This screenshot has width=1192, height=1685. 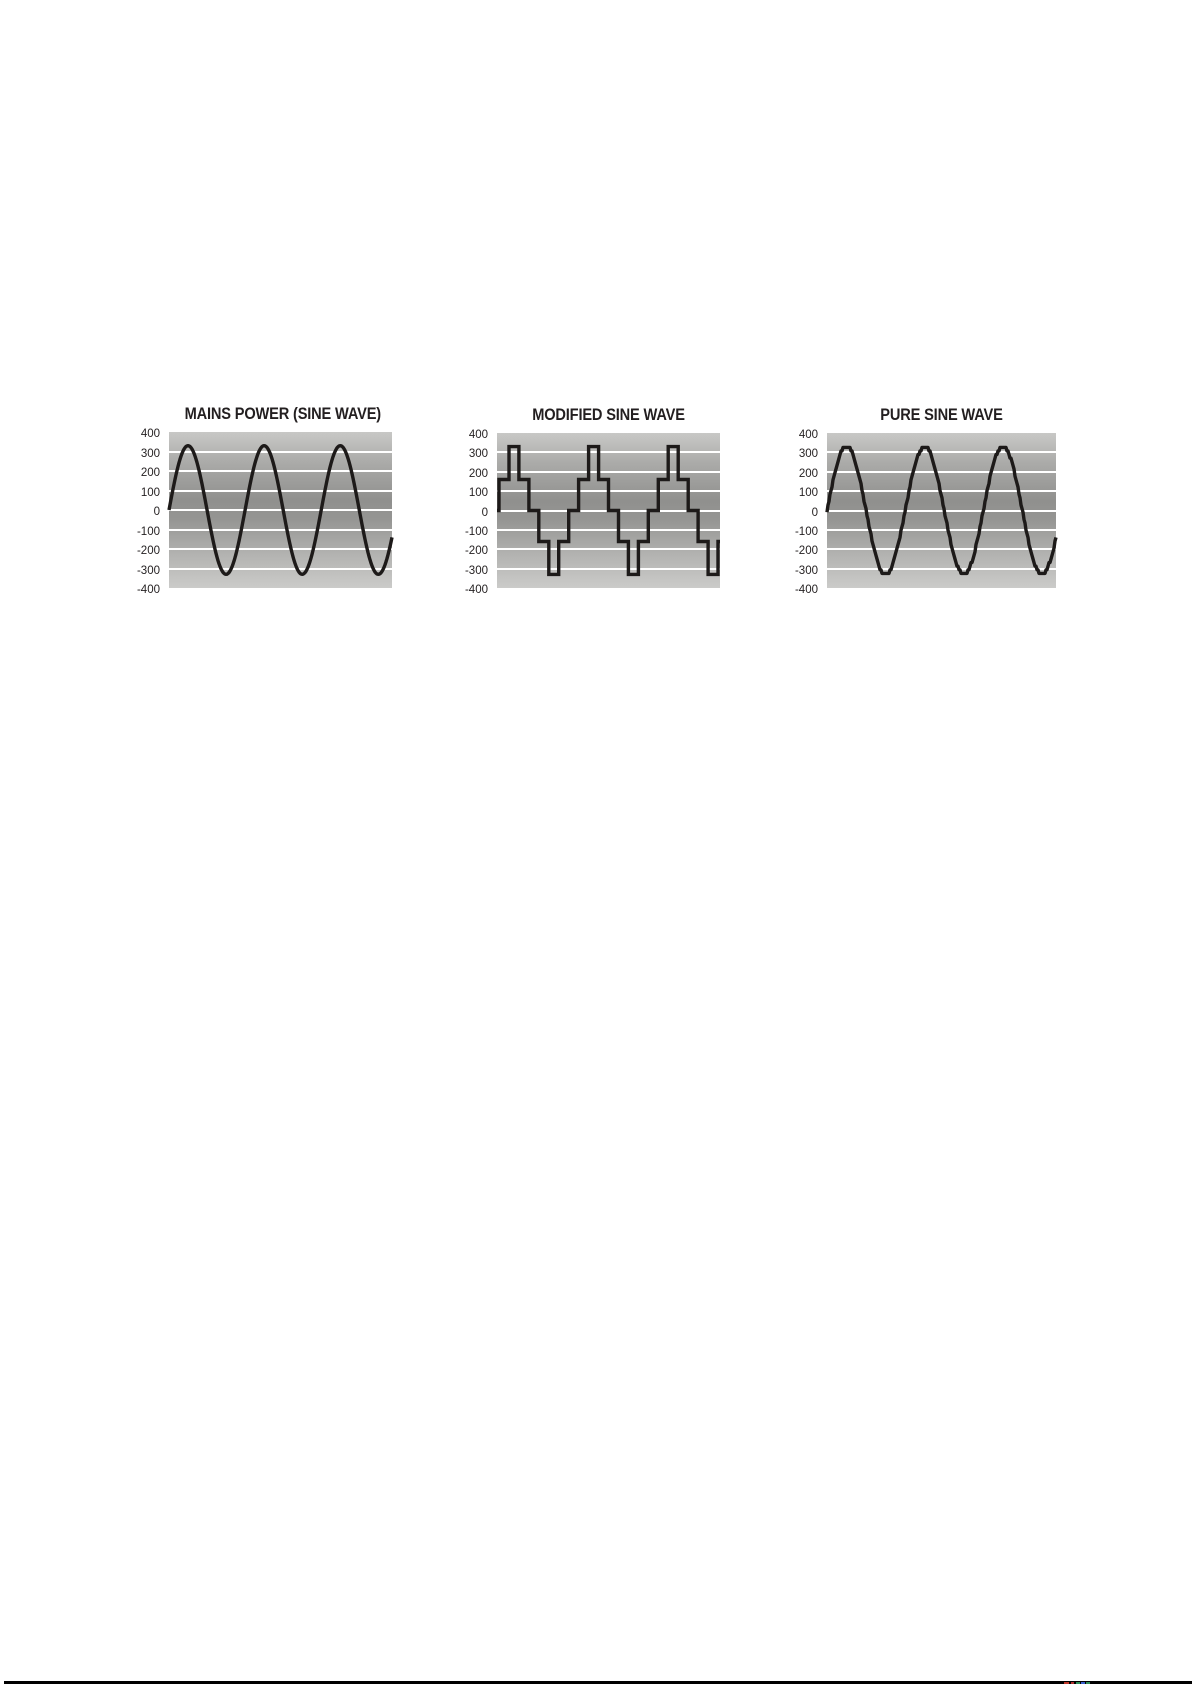 I want to click on chart-title: PURE SINE WAVE, so click(x=941, y=414).